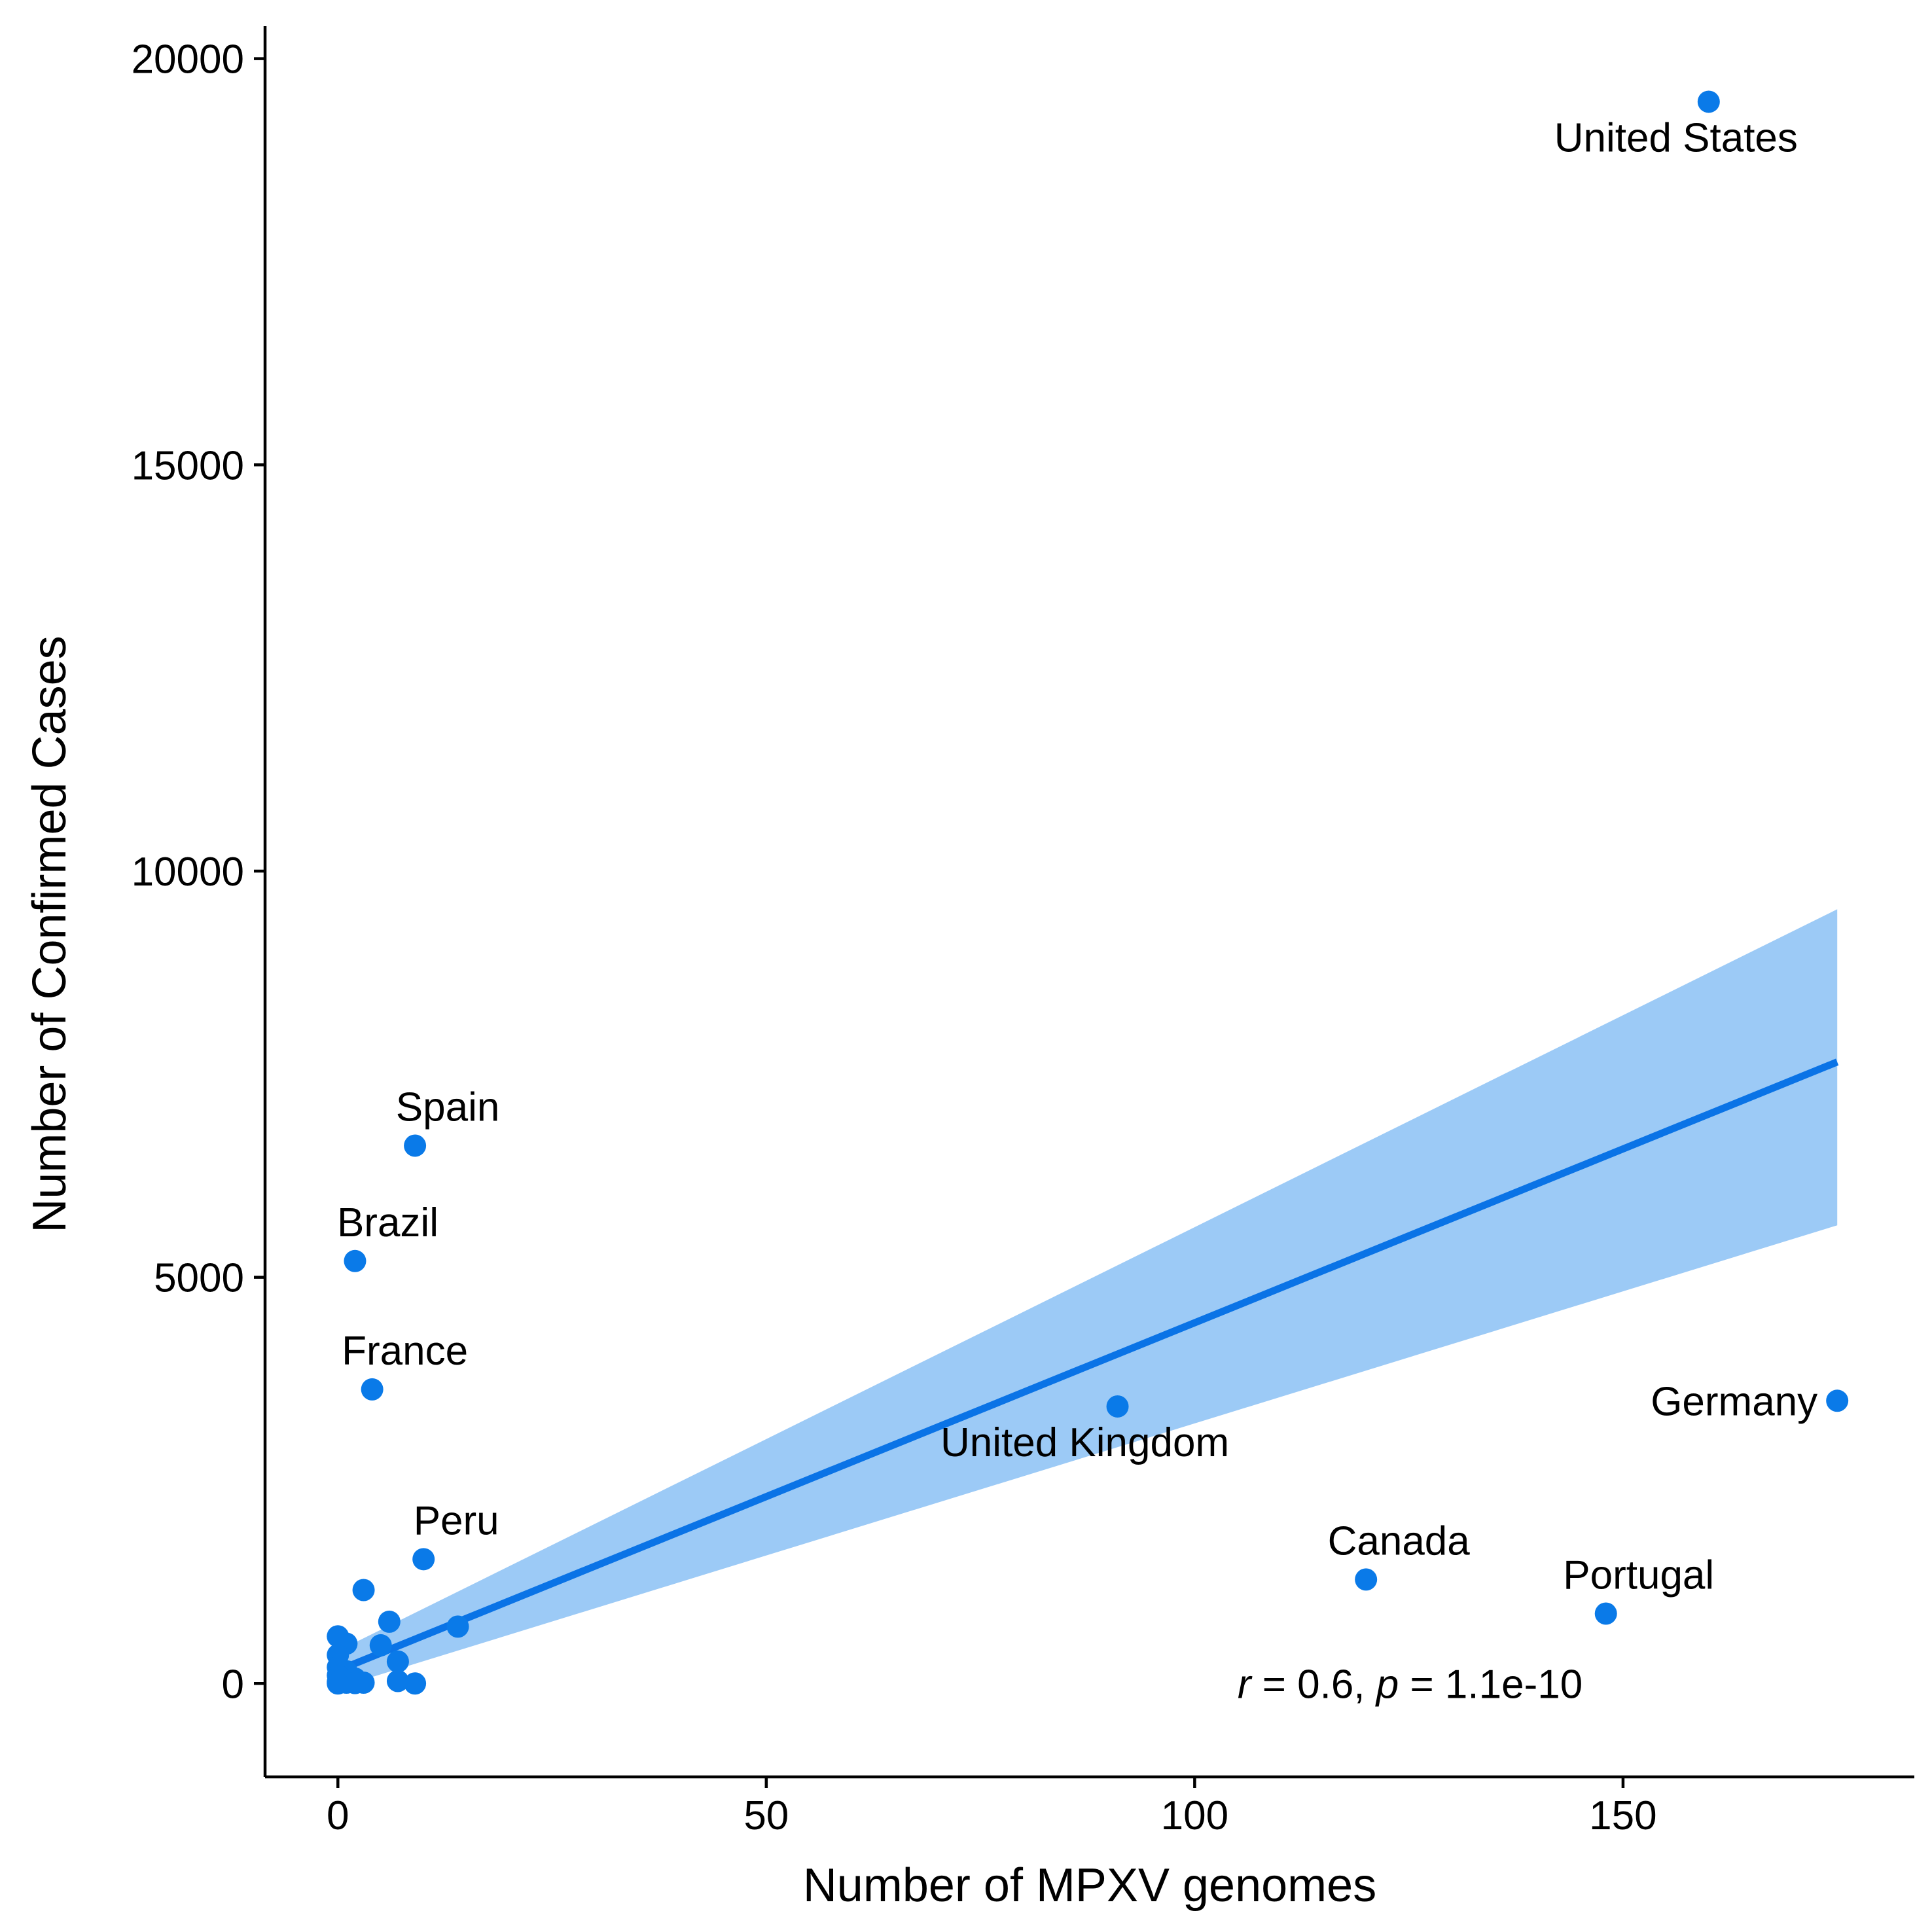 The height and width of the screenshot is (1932, 1932). What do you see at coordinates (415, 1145) in the screenshot?
I see `data-point-spain` at bounding box center [415, 1145].